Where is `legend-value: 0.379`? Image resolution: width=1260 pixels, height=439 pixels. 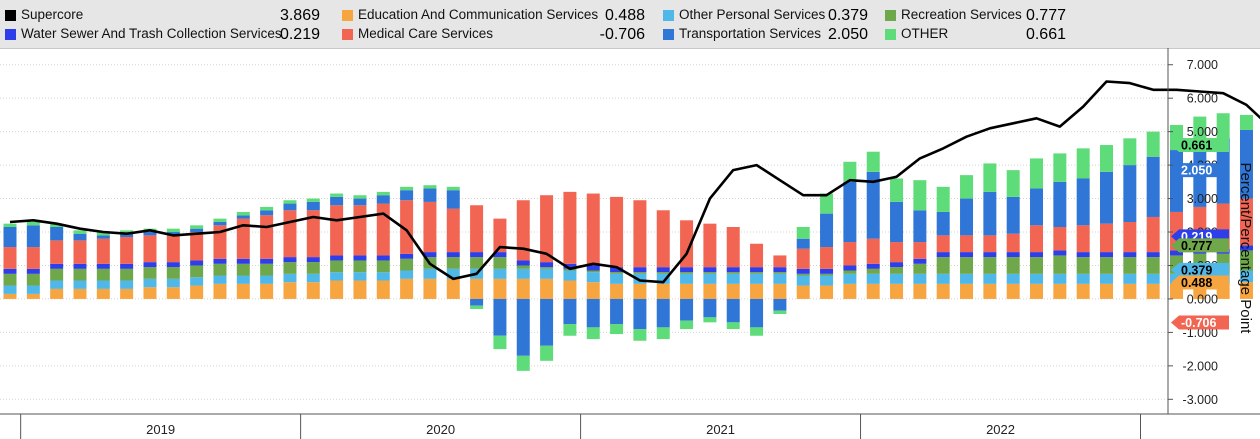 legend-value: 0.379 is located at coordinates (847, 15).